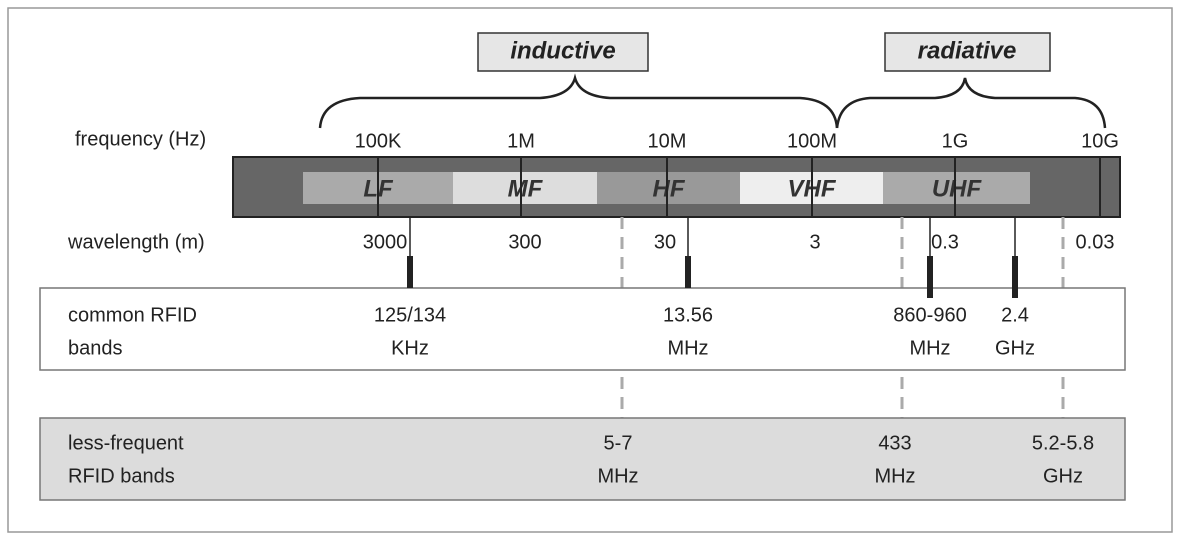 The width and height of the screenshot is (1181, 541). I want to click on frequency-tick-label: 1M, so click(521, 141).